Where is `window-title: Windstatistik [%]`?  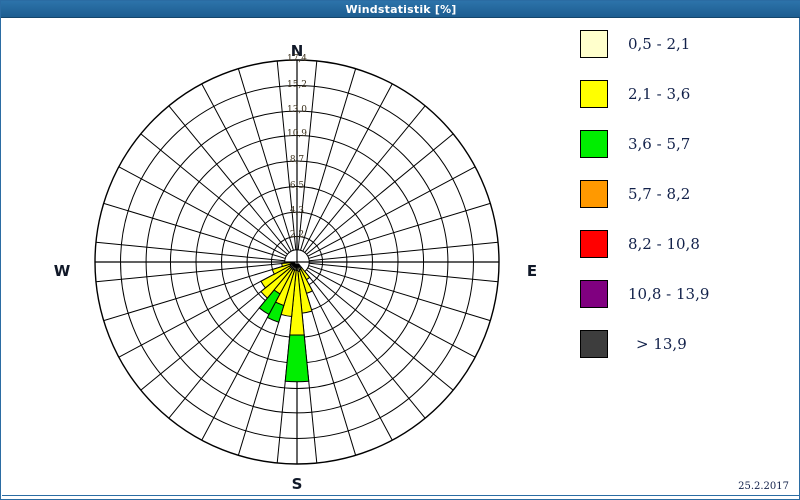
window-title: Windstatistik [%] is located at coordinates (401, 9).